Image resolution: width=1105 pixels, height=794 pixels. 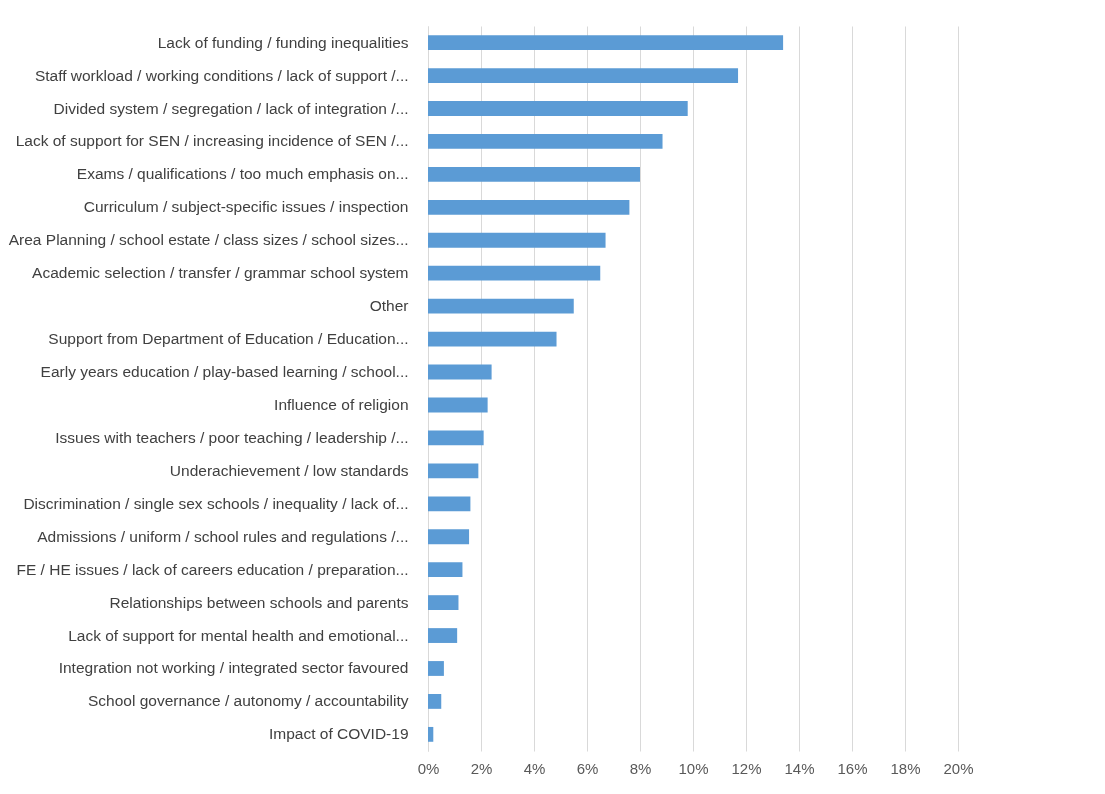 What do you see at coordinates (259, 602) in the screenshot?
I see `y-tick-label: Relationships between schools and parents` at bounding box center [259, 602].